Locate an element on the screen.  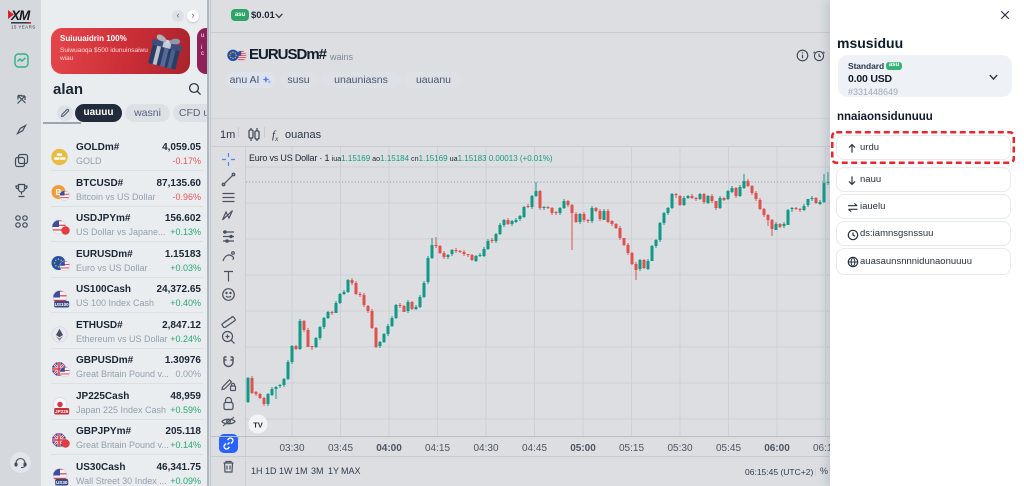
svg-text: 15 YEARS is located at coordinates (23, 27).